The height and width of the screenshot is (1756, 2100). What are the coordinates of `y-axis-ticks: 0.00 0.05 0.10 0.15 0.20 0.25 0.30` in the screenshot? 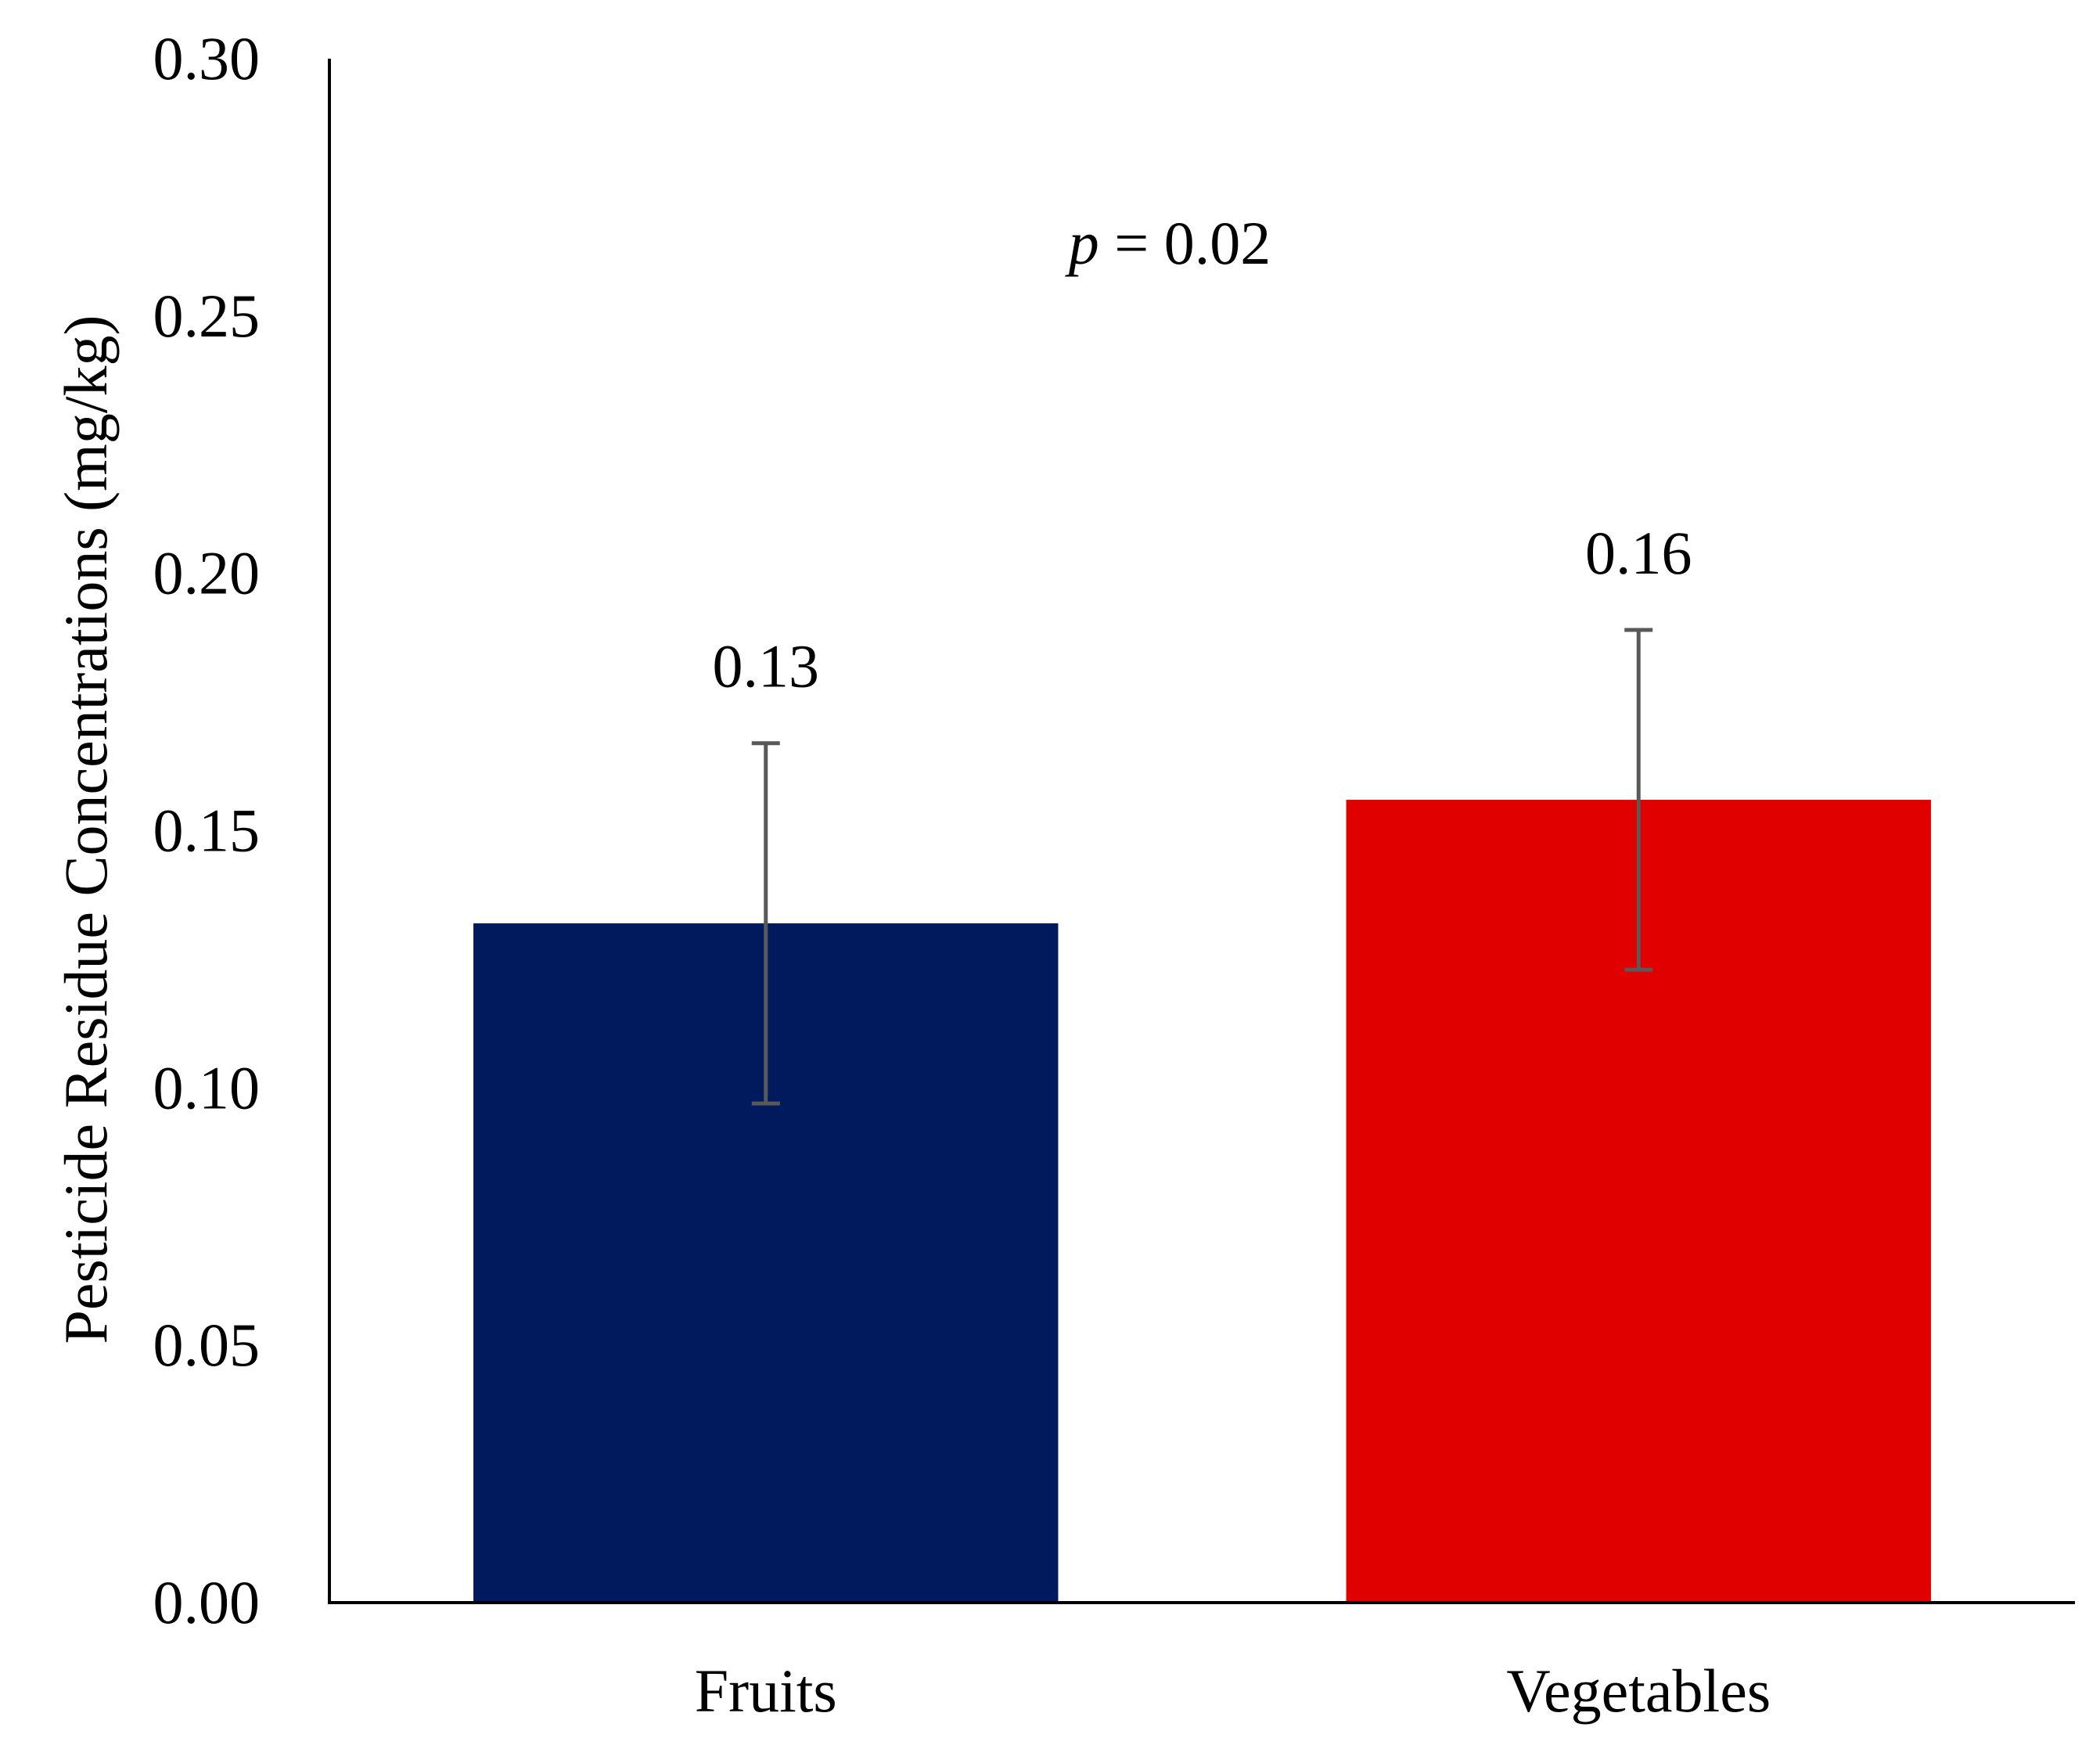 It's located at (207, 830).